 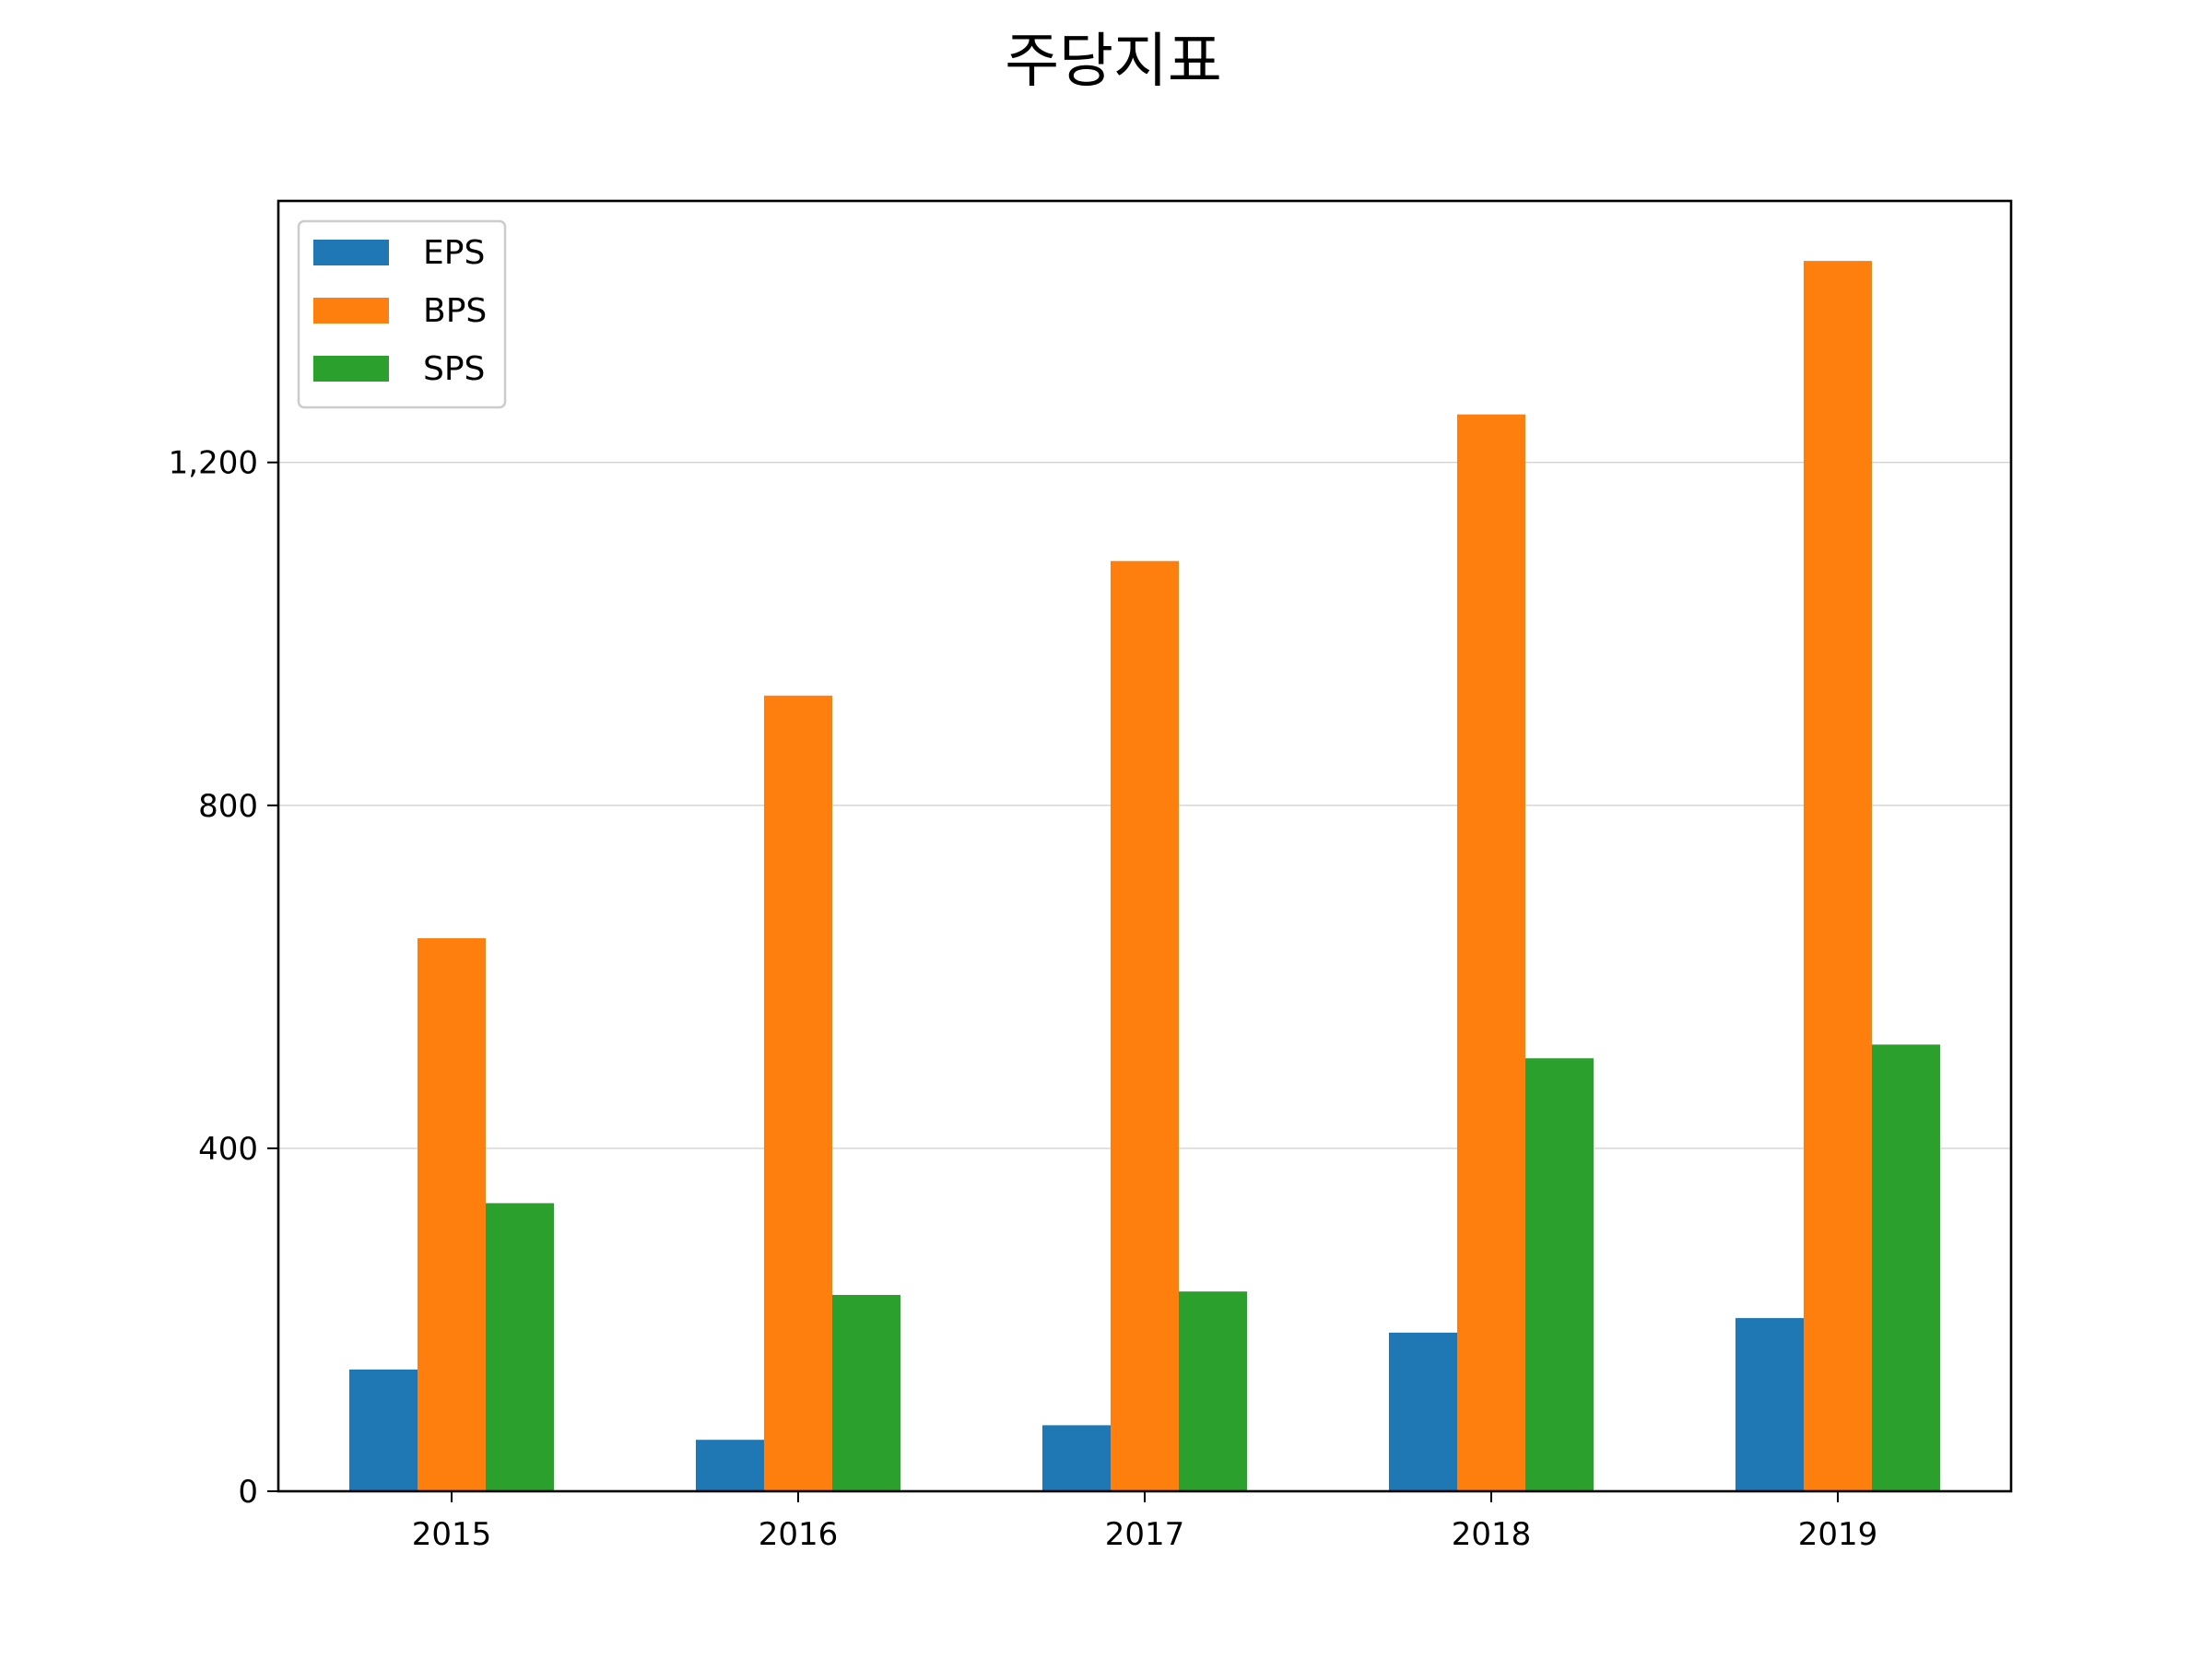 I want to click on bar-bps-2016, so click(x=798, y=1093).